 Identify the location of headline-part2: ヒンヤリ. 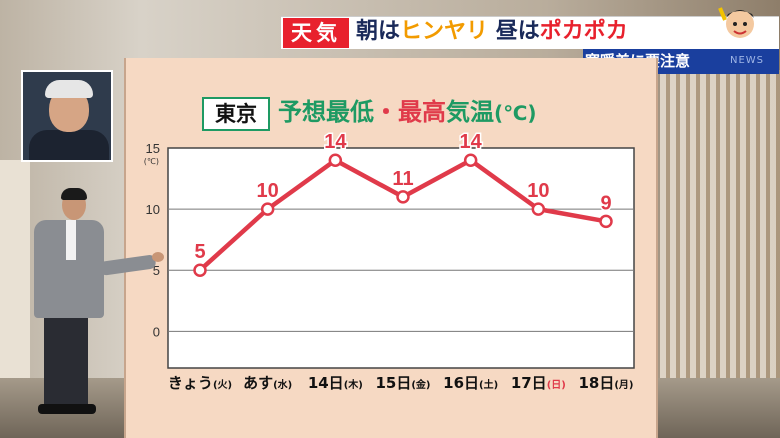
(444, 31).